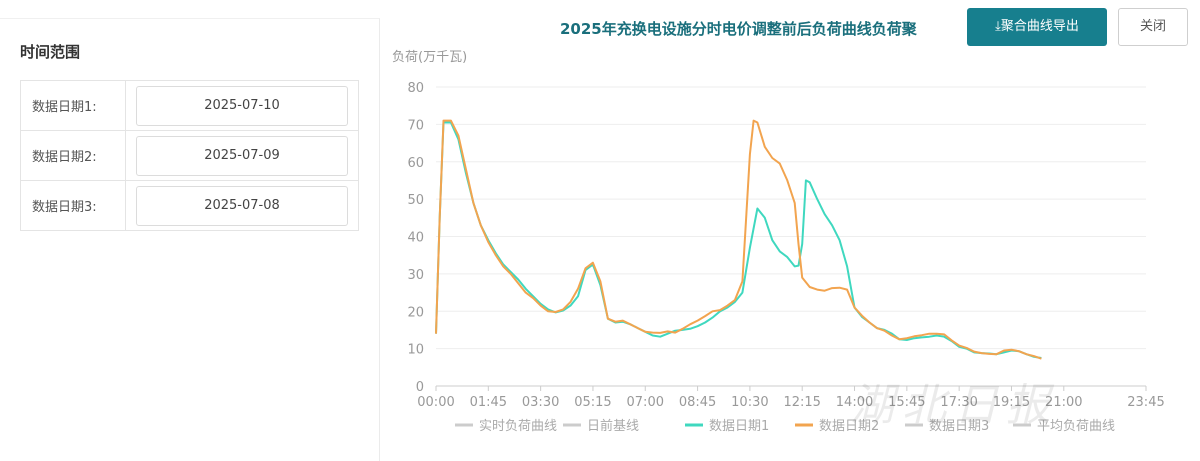  Describe the element at coordinates (242, 205) in the screenshot. I see `date-input-3: 2025-07-08` at that location.